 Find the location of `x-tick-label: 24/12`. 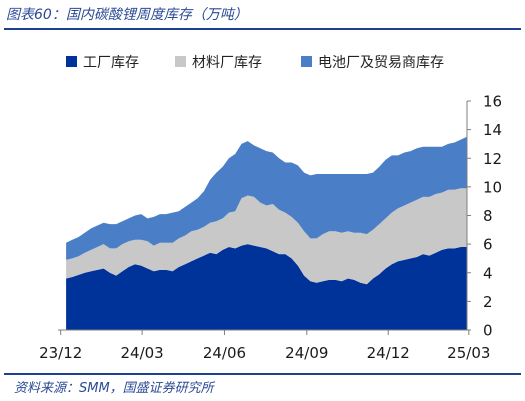

x-tick-label: 24/12 is located at coordinates (388, 353).